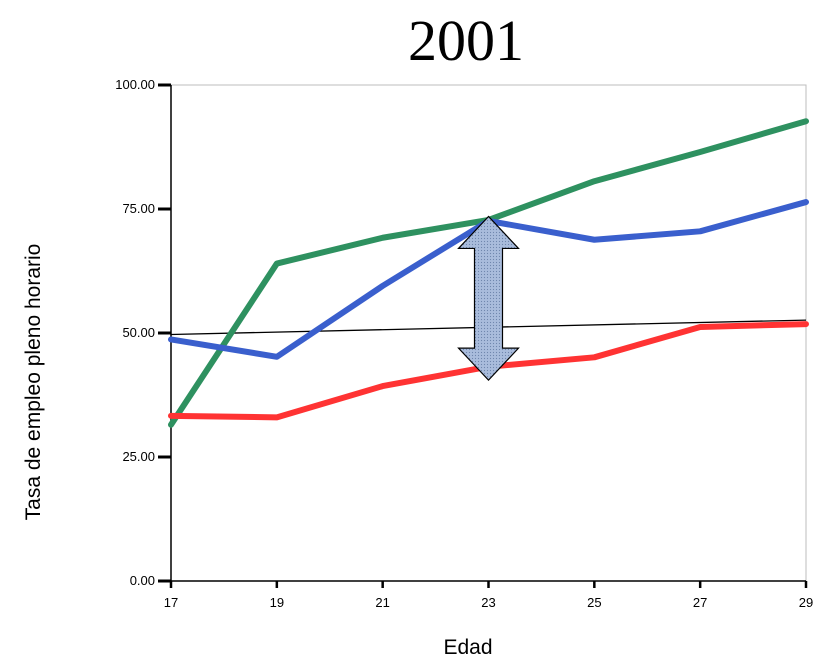  I want to click on x-tick-label: 25, so click(594, 602).